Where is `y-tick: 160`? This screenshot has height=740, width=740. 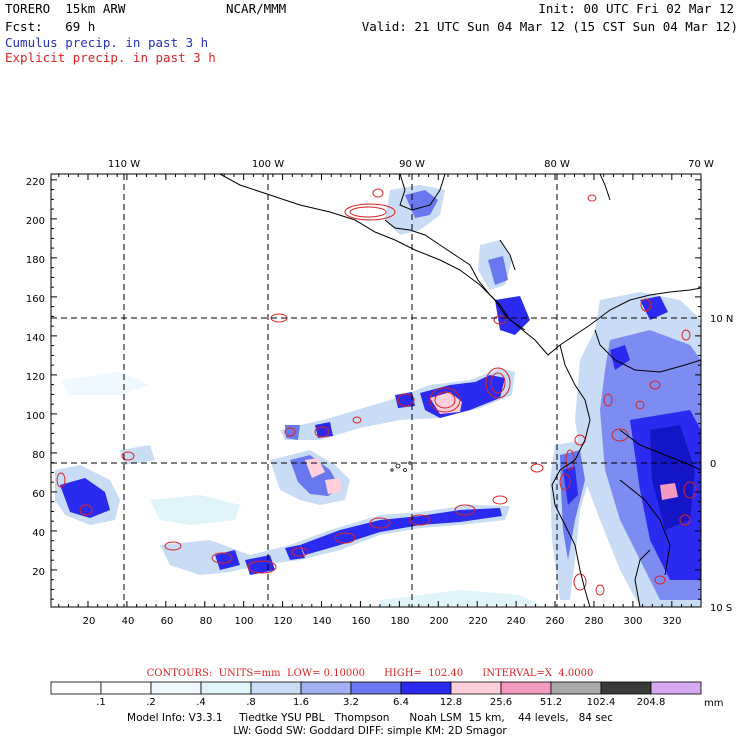
y-tick: 160 is located at coordinates (35, 299).